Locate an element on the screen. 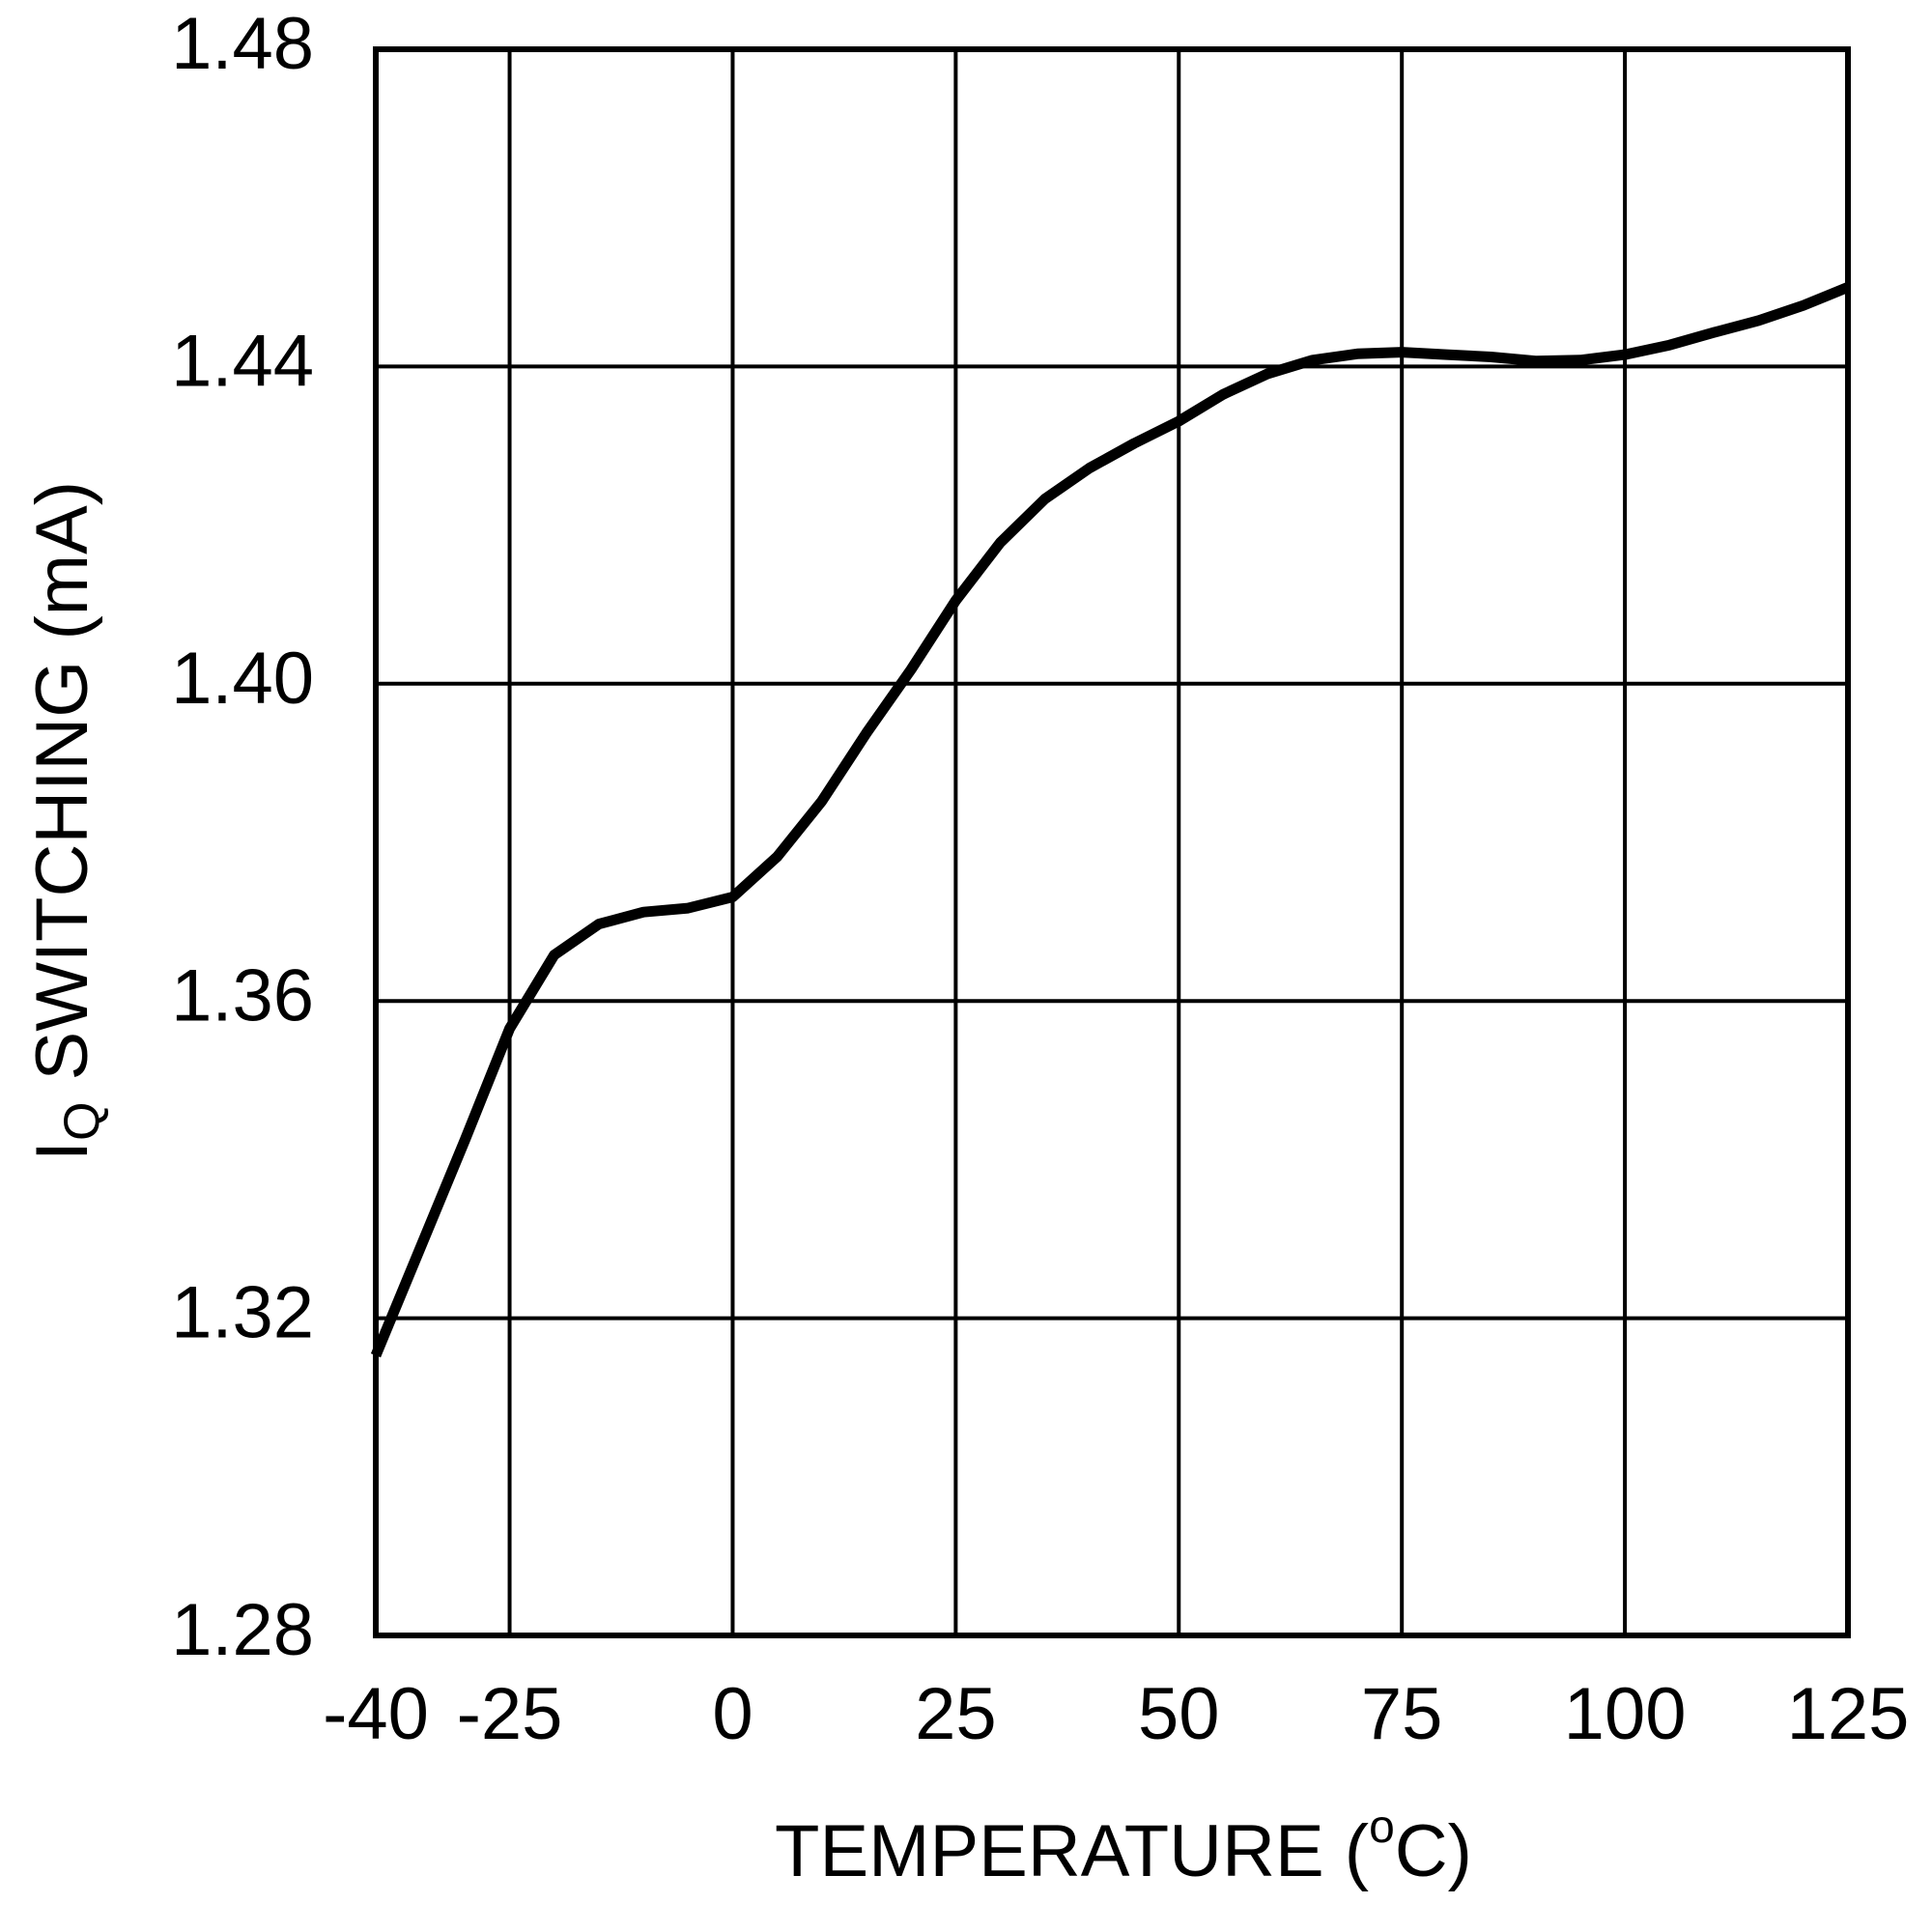 The height and width of the screenshot is (1932, 1932). x-tick-label: 100 is located at coordinates (1625, 1714).